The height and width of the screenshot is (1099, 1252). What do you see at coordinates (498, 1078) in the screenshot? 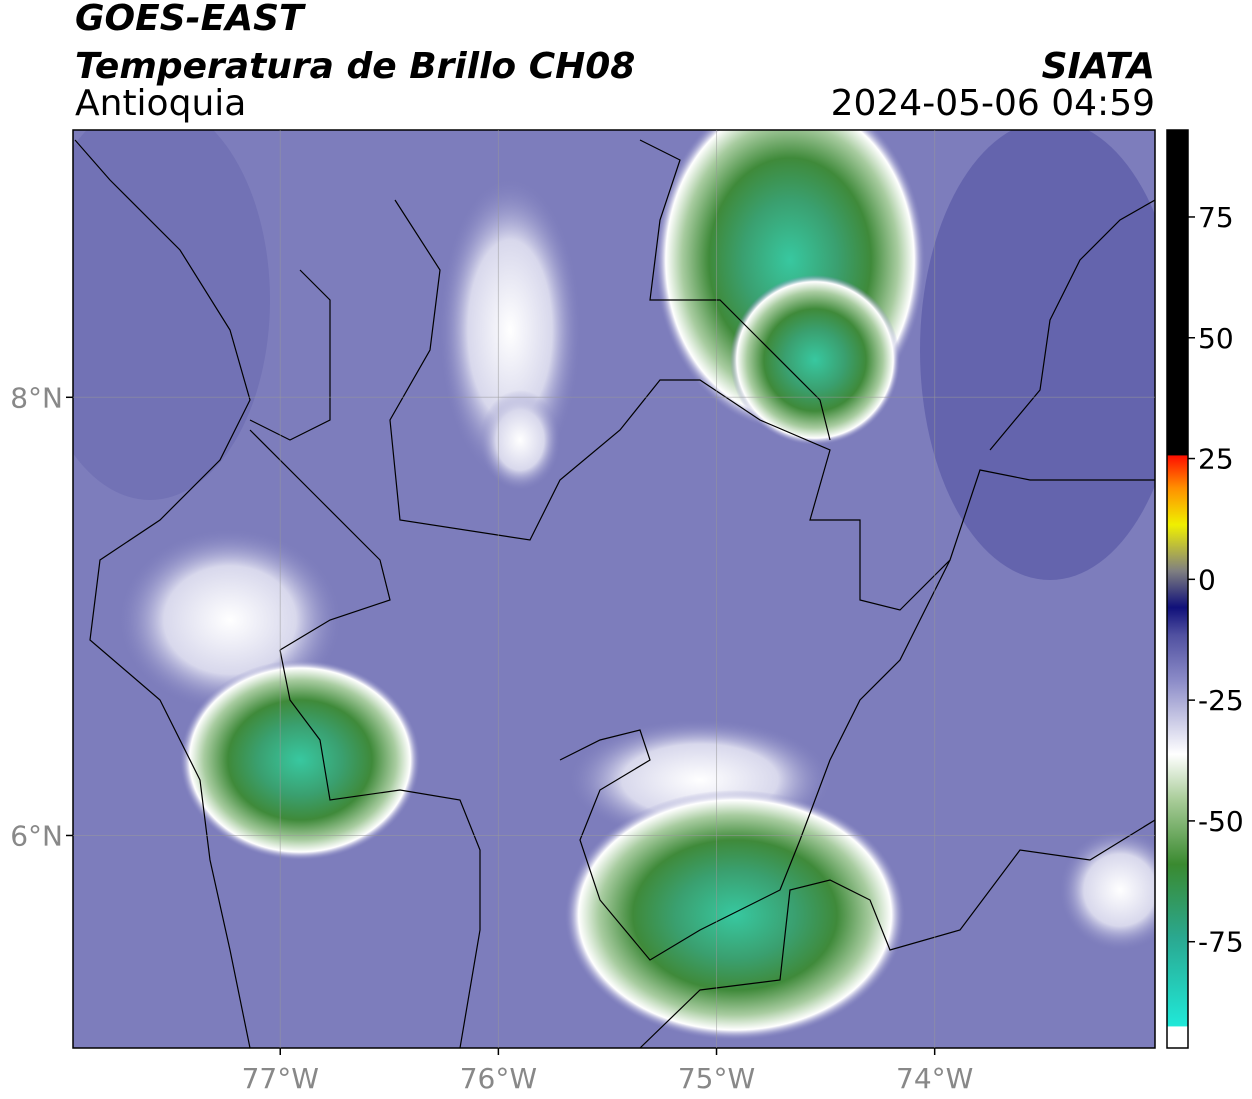
I see `x-tick-label: 76°W` at bounding box center [498, 1078].